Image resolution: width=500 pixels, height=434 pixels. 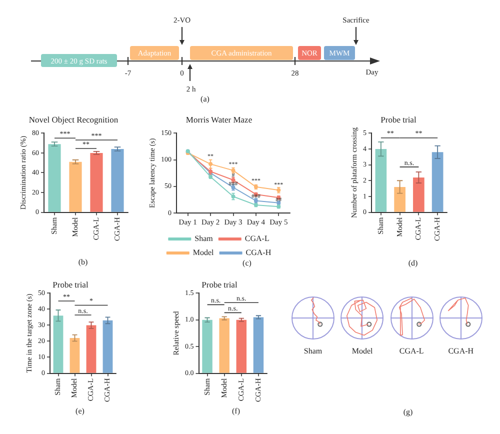 What do you see at coordinates (362, 351) in the screenshot?
I see `category-label: Model` at bounding box center [362, 351].